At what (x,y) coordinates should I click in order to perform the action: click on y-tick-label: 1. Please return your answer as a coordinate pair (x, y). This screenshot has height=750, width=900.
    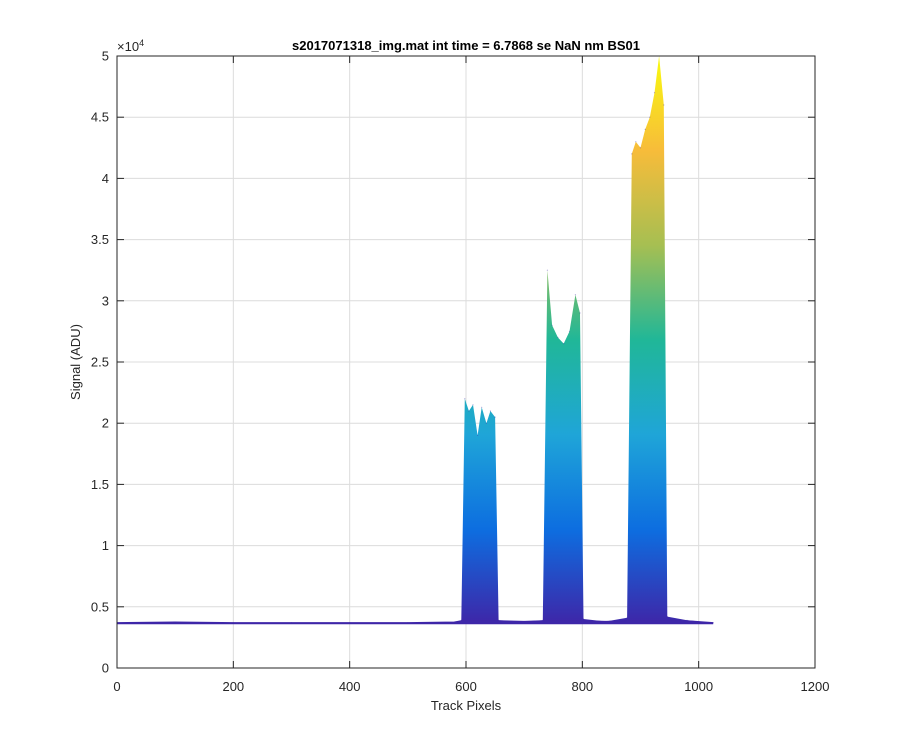
    Looking at the image, I should click on (105, 545).